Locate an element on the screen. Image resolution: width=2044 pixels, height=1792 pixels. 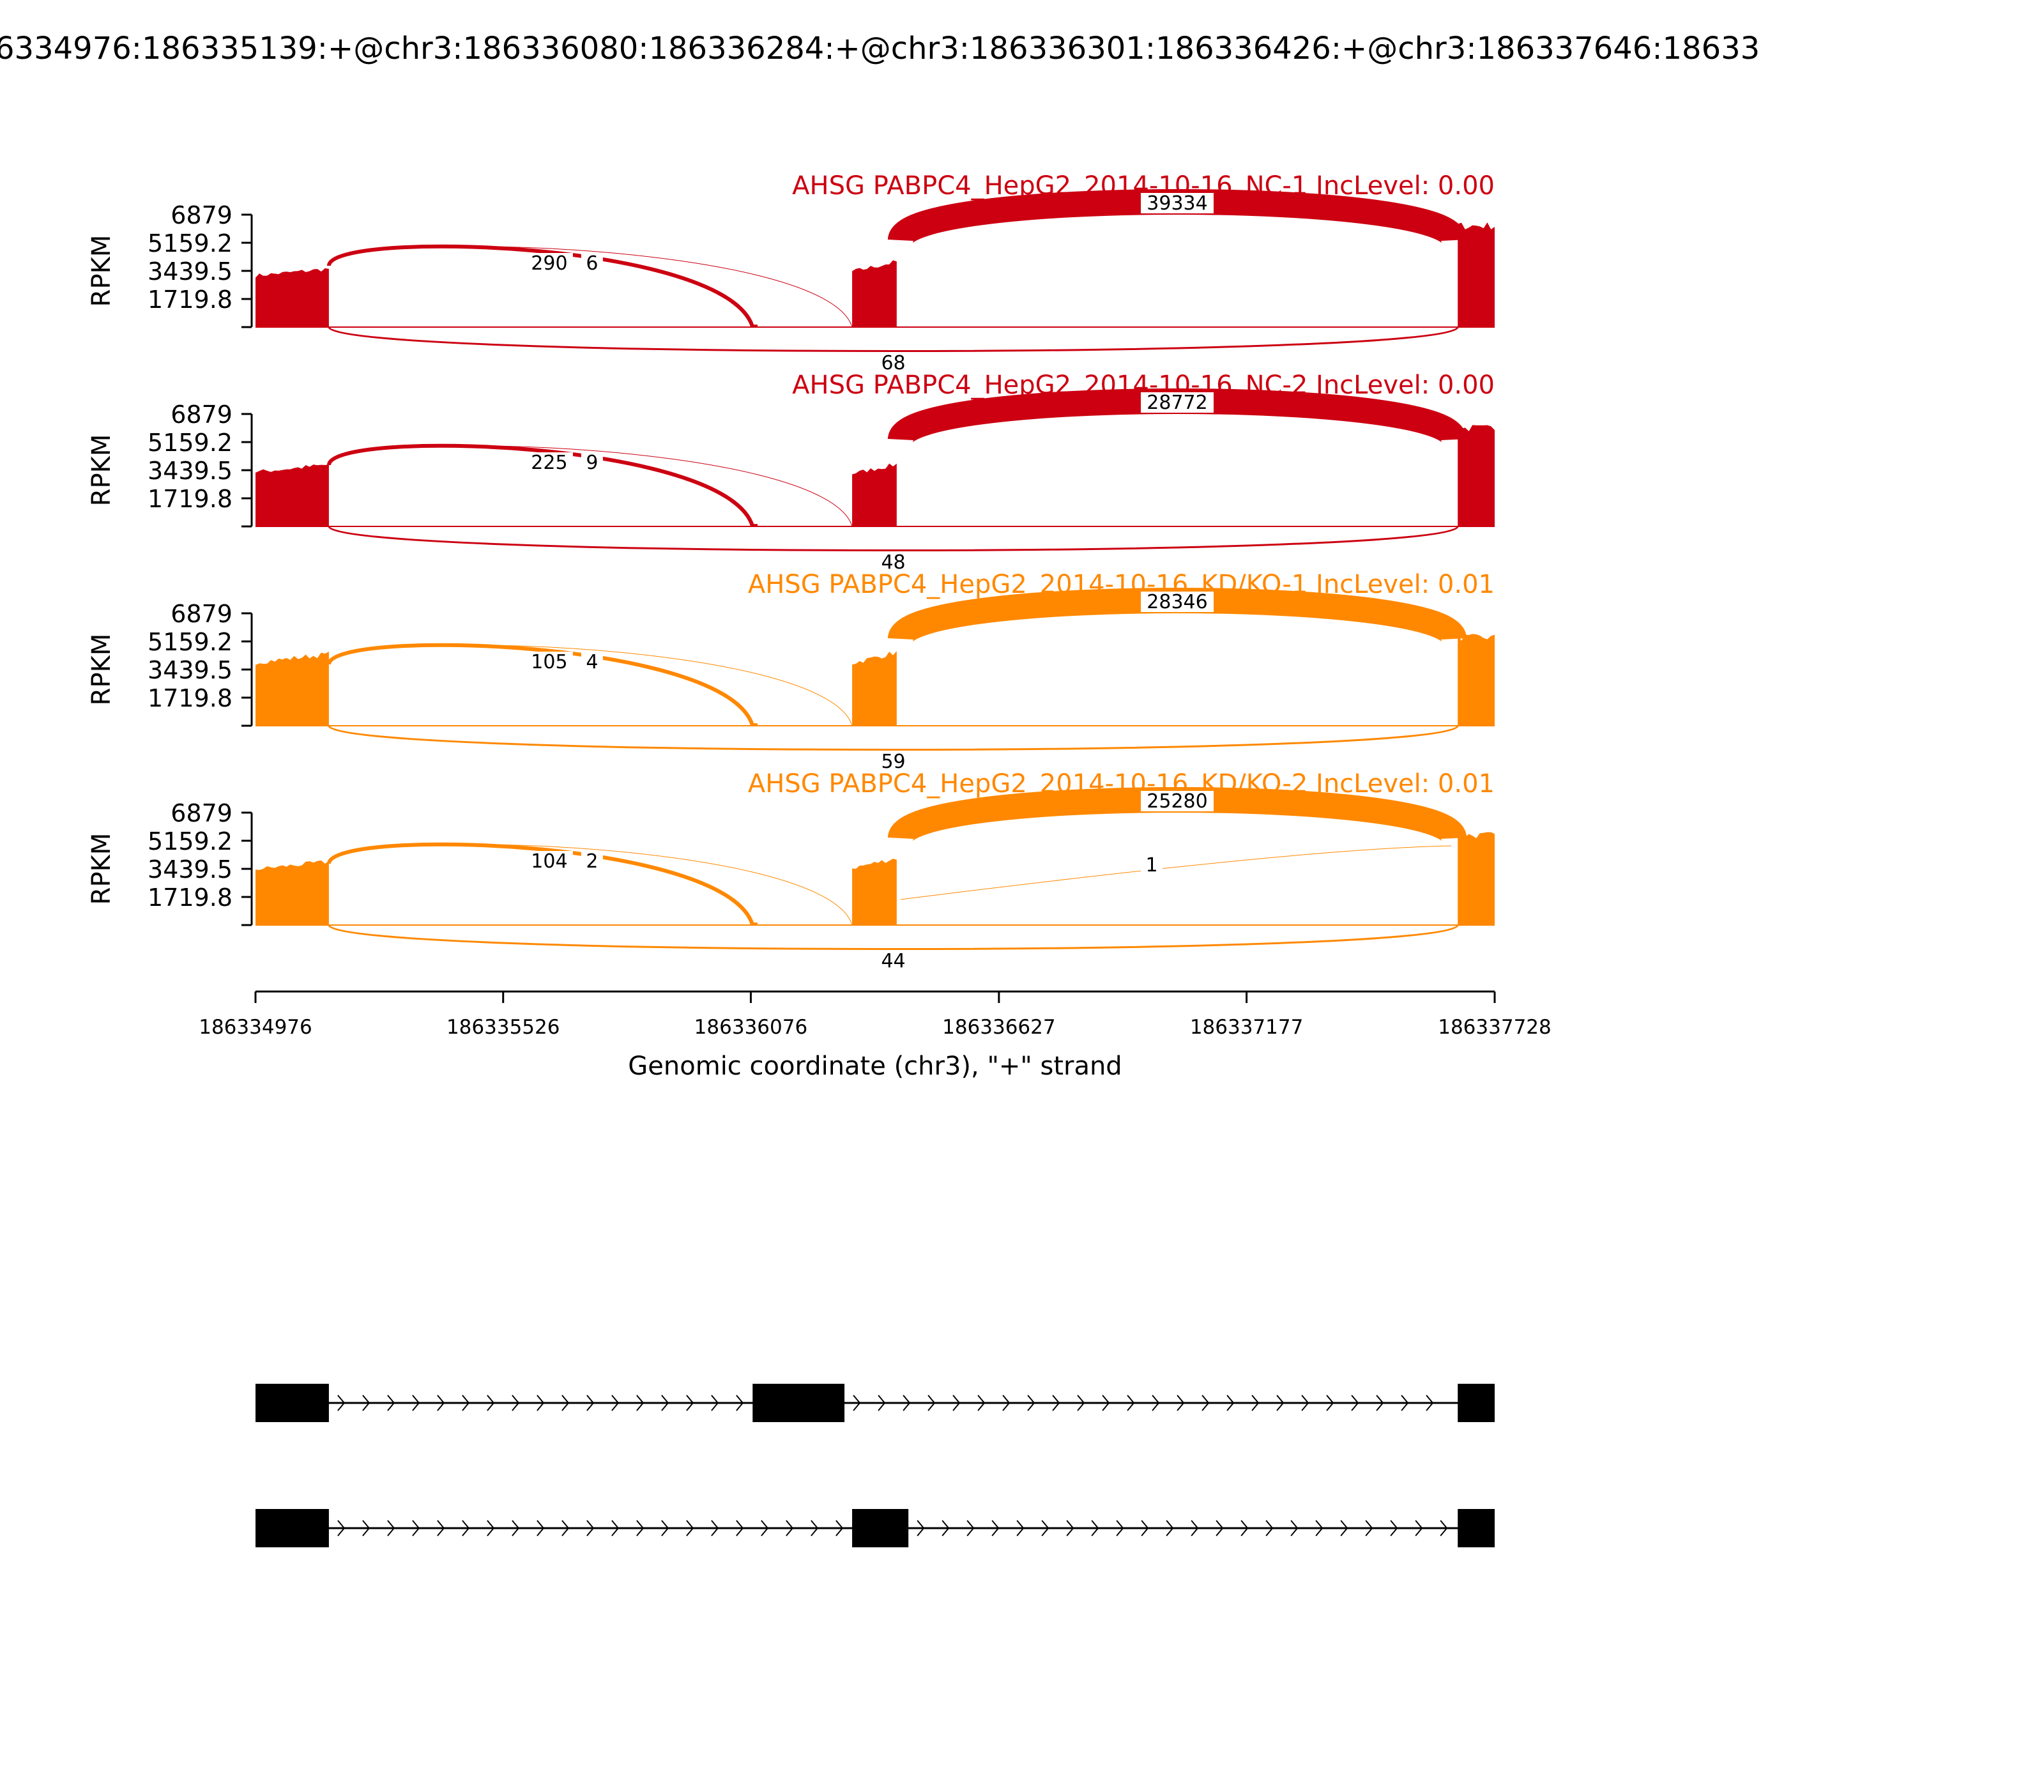
junction-label: 225 is located at coordinates (549, 463).